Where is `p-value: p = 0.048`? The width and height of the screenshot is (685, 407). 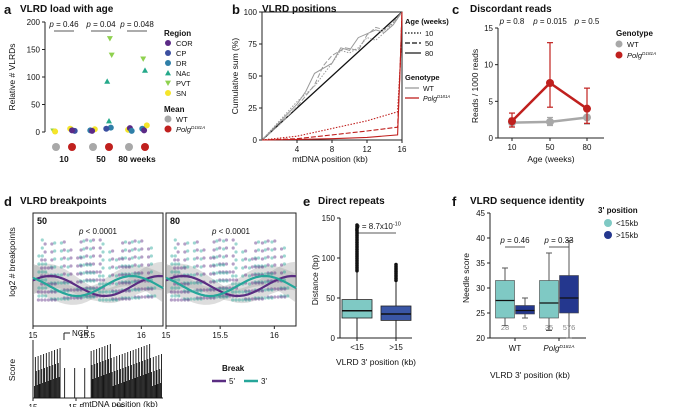
p-value: p = 0.048 is located at coordinates (136, 24).